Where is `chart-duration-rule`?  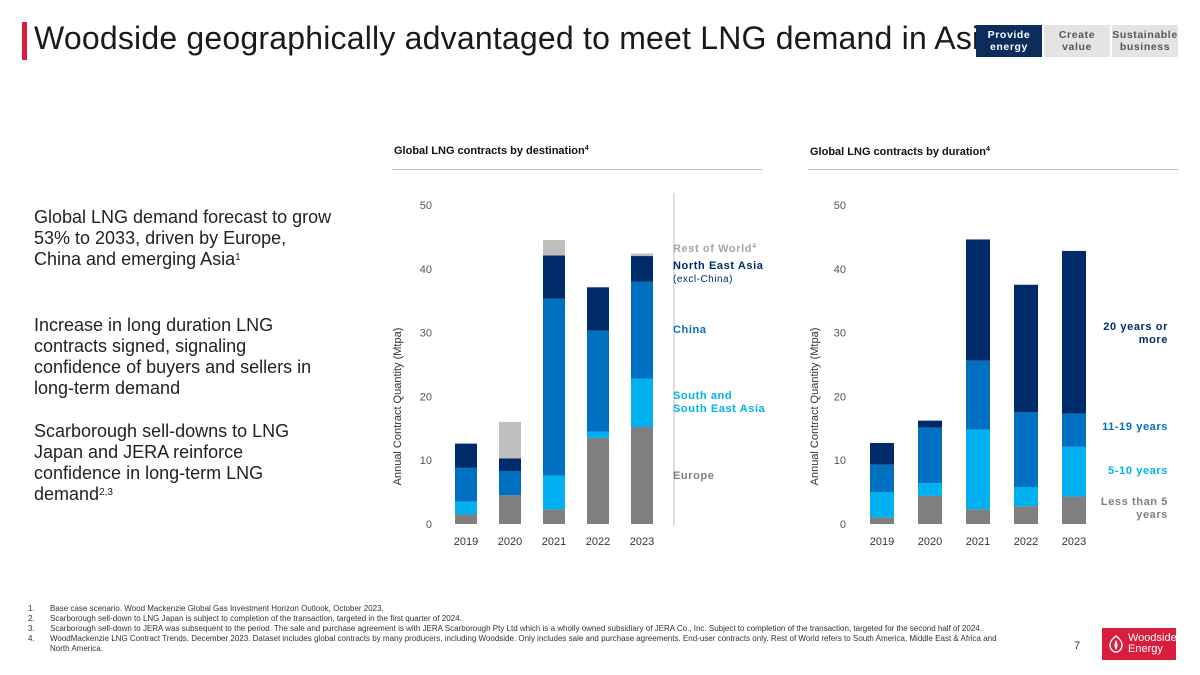 chart-duration-rule is located at coordinates (993, 169).